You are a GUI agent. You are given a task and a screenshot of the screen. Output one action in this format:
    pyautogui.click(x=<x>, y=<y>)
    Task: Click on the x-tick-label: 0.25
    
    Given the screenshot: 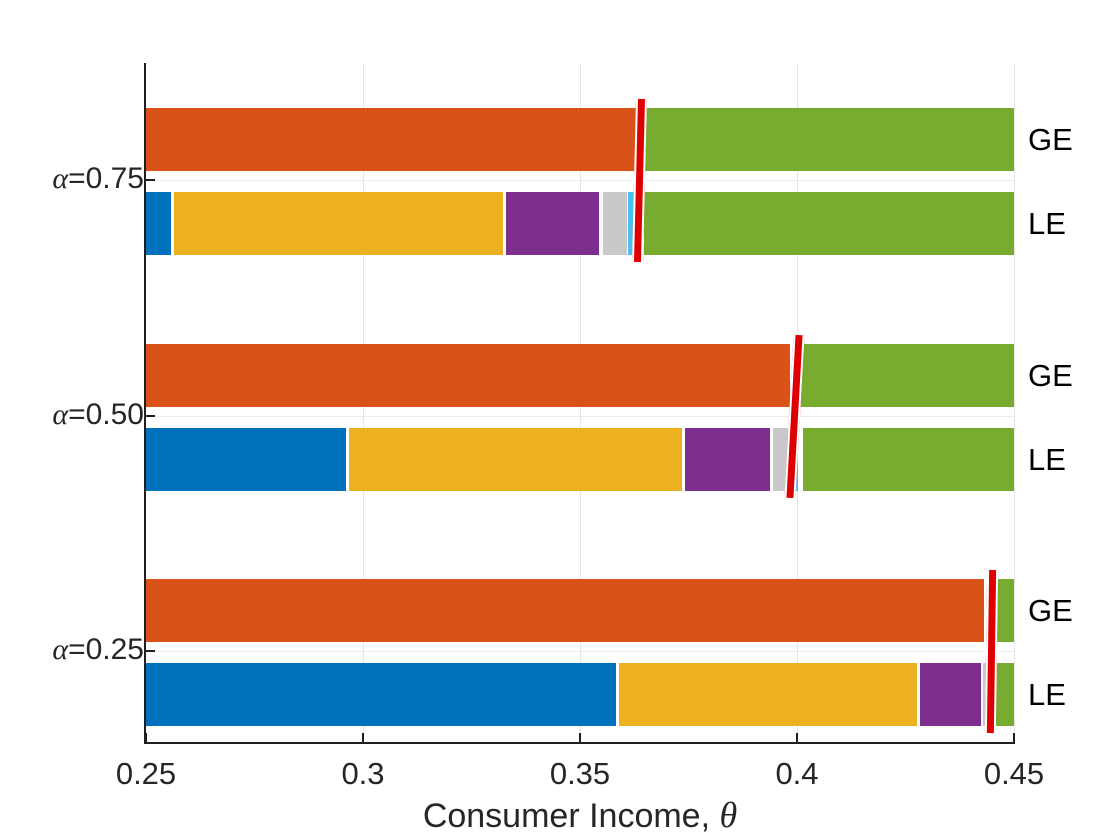 What is the action you would take?
    pyautogui.click(x=146, y=773)
    